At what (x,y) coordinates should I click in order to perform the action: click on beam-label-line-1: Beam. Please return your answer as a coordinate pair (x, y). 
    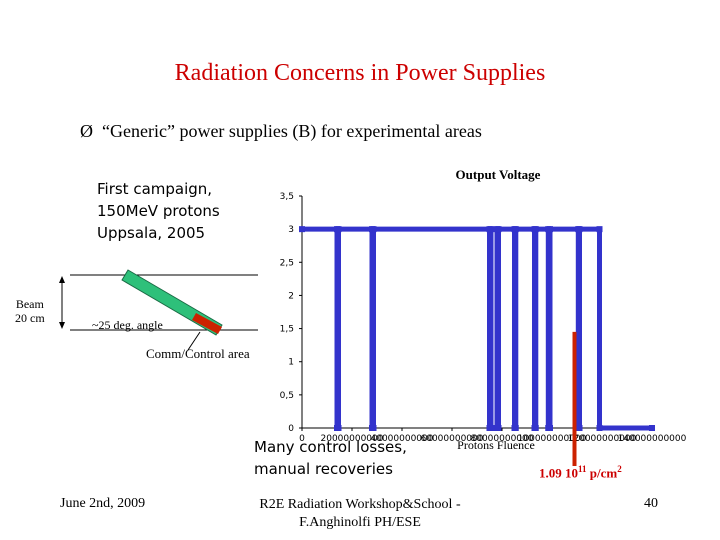
    Looking at the image, I should click on (29, 304).